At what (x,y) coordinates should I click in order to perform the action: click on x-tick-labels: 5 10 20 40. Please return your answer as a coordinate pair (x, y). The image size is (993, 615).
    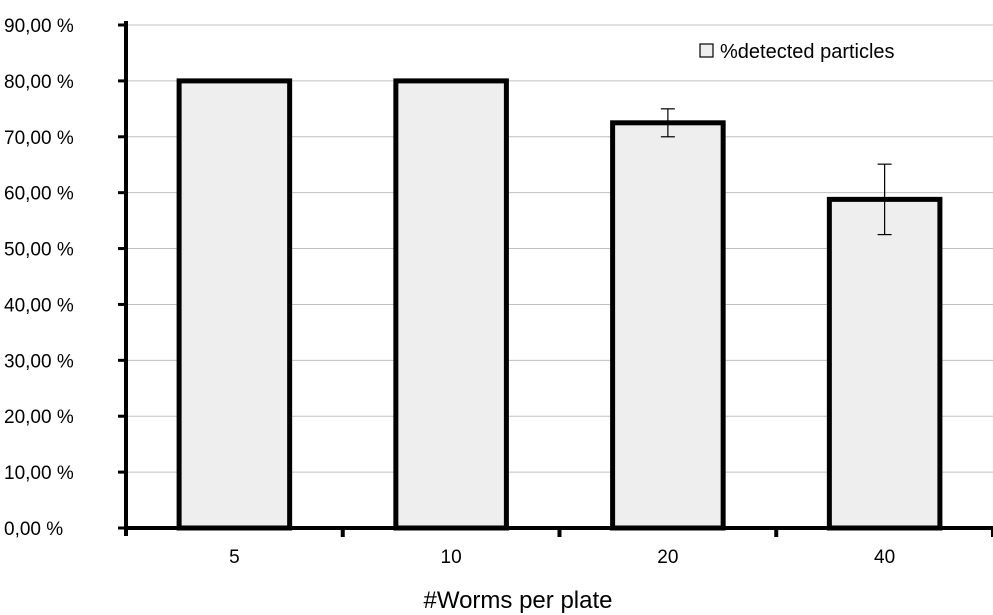
    Looking at the image, I should click on (611, 548).